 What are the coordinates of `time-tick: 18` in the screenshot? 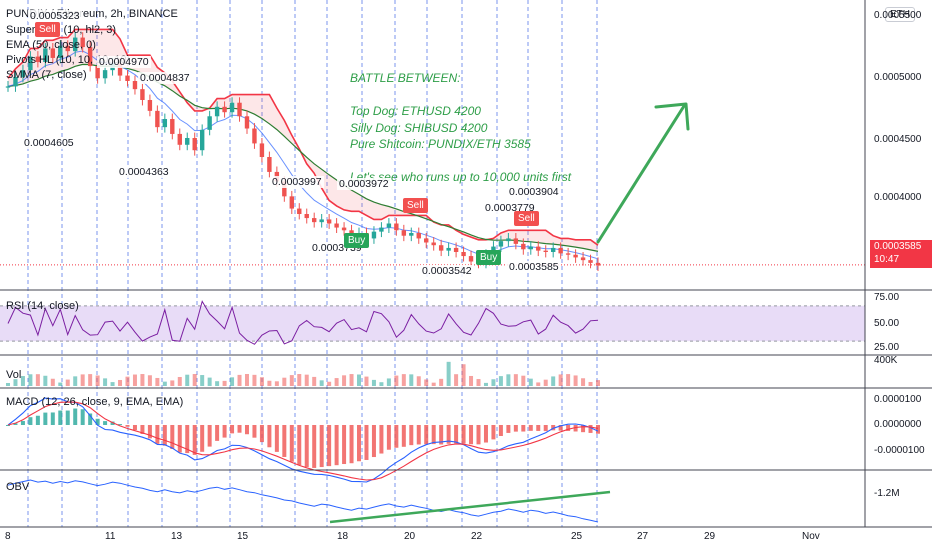 It's located at (343, 536).